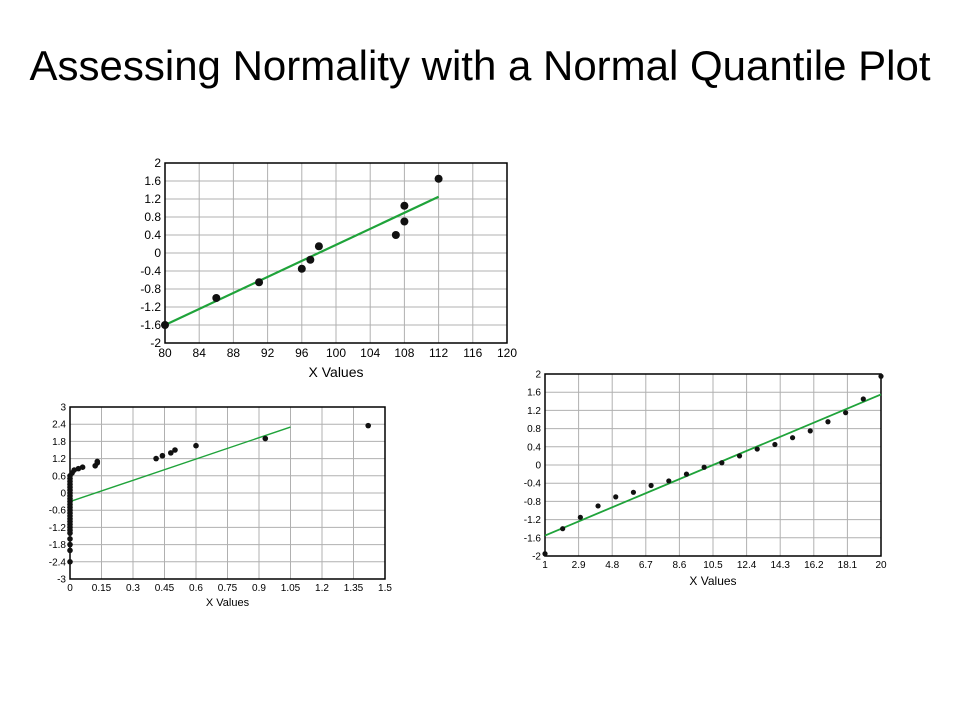 This screenshot has height=720, width=960. I want to click on x-tick-label: 1.35, so click(354, 588).